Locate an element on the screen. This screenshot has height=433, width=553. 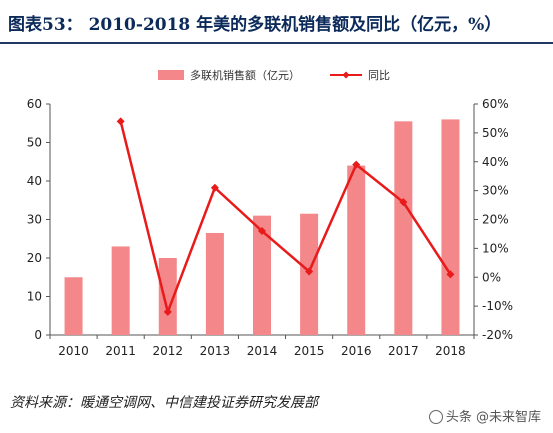
y-left-tick-label: 60 is located at coordinates (34, 104).